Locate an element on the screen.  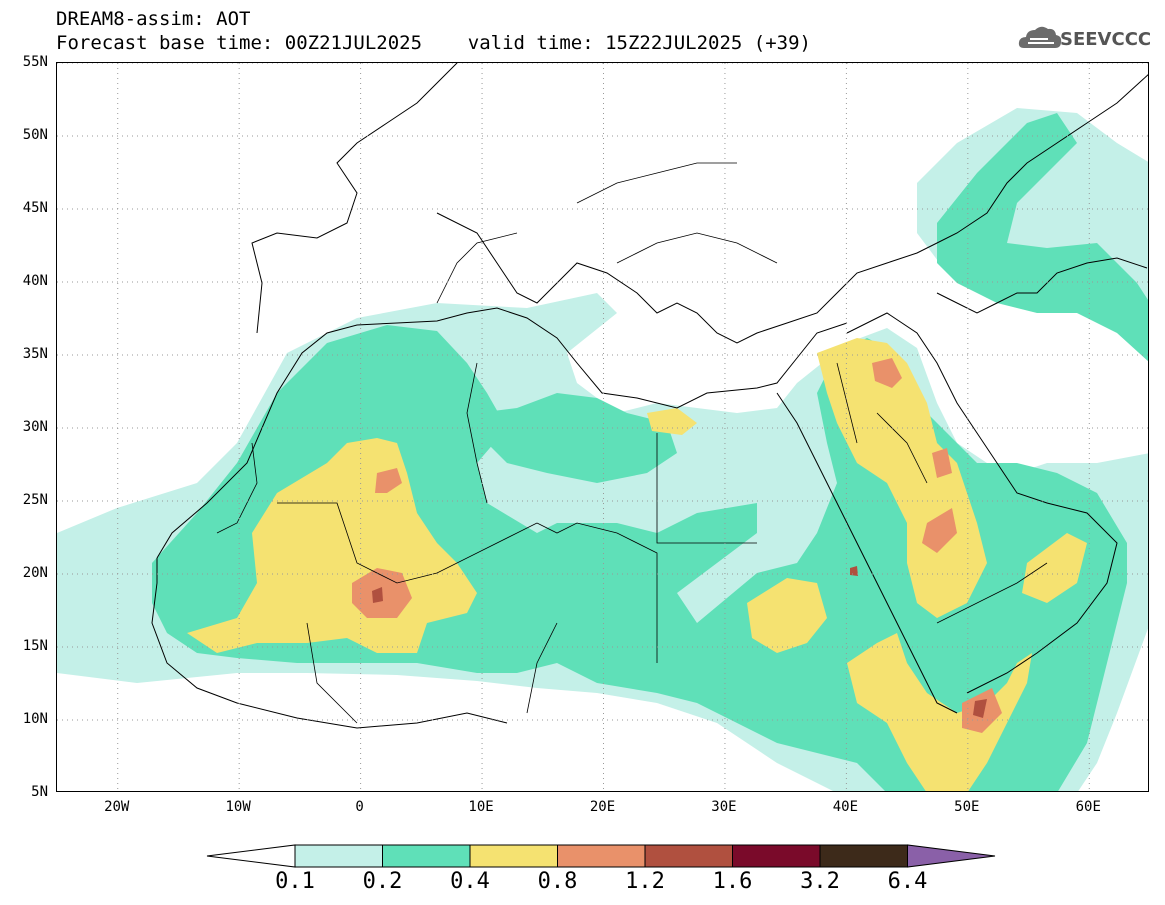
latitude-label: 40N is located at coordinates (35, 281).